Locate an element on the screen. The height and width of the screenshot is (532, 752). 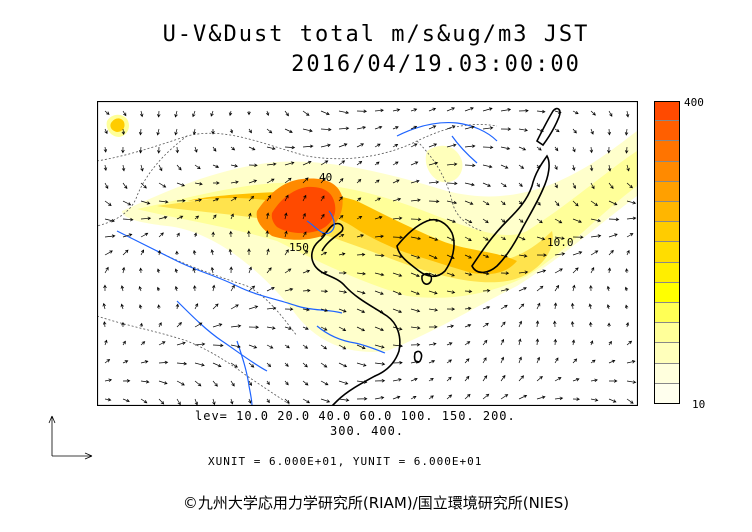
contour-label: 150 is located at coordinates (299, 247).